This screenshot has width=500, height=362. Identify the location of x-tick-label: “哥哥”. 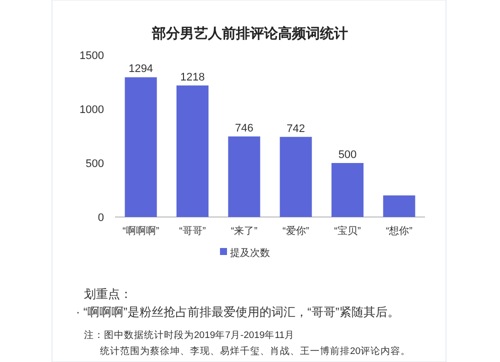
(192, 231).